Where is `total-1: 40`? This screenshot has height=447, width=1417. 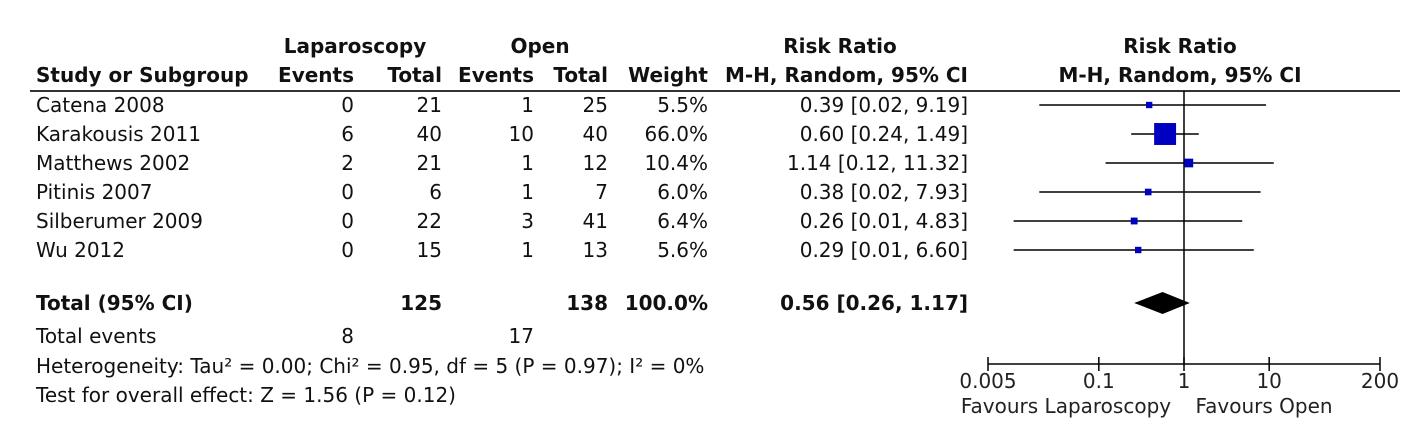 total-1: 40 is located at coordinates (429, 134).